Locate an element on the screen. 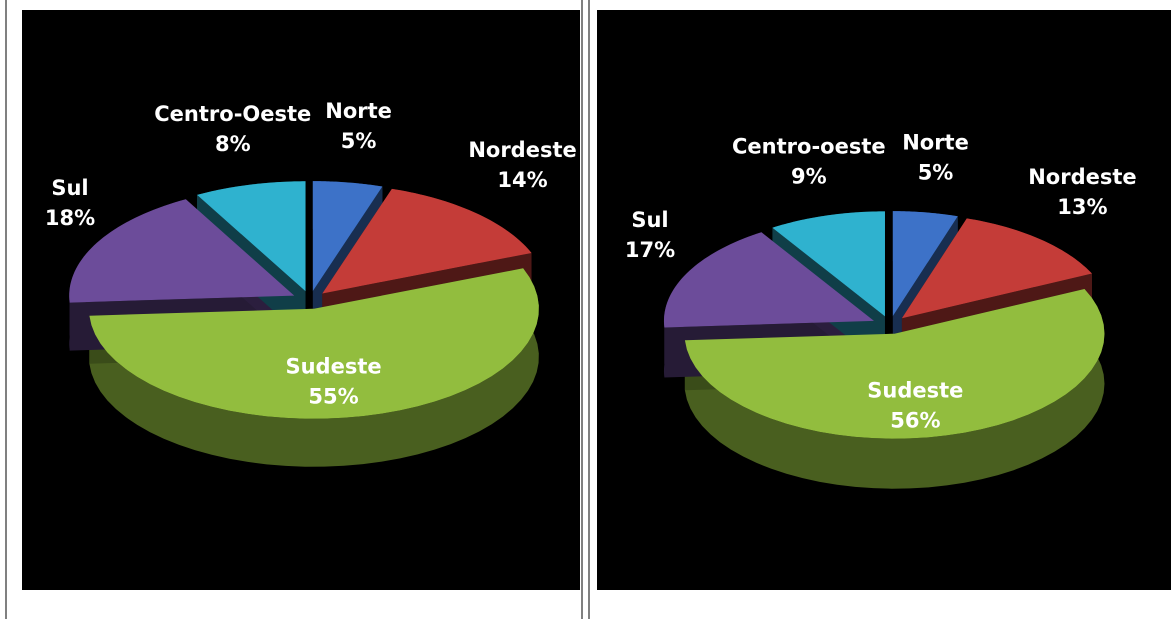 This screenshot has height=619, width=1171. slice-value-label: 55% is located at coordinates (333, 397).